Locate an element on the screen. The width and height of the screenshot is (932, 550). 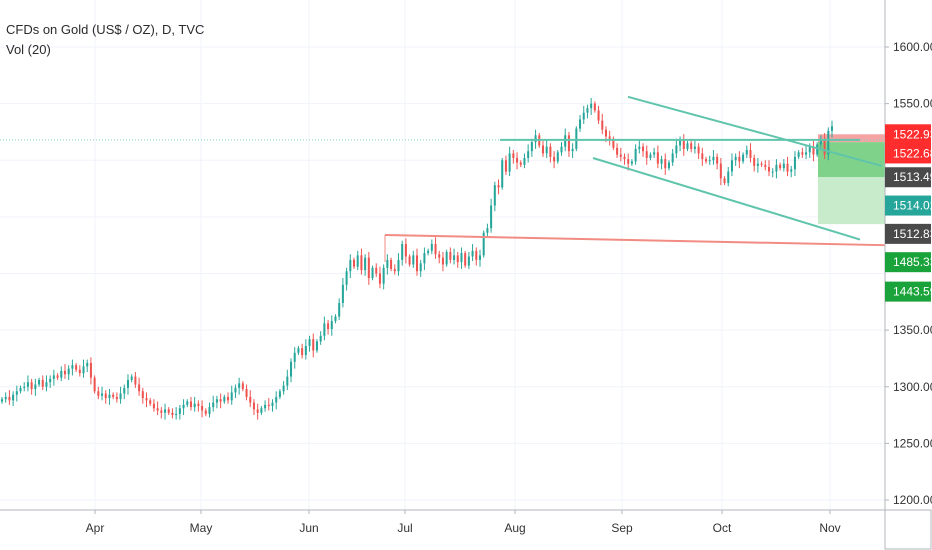
time-axis-label: Nov is located at coordinates (829, 528).